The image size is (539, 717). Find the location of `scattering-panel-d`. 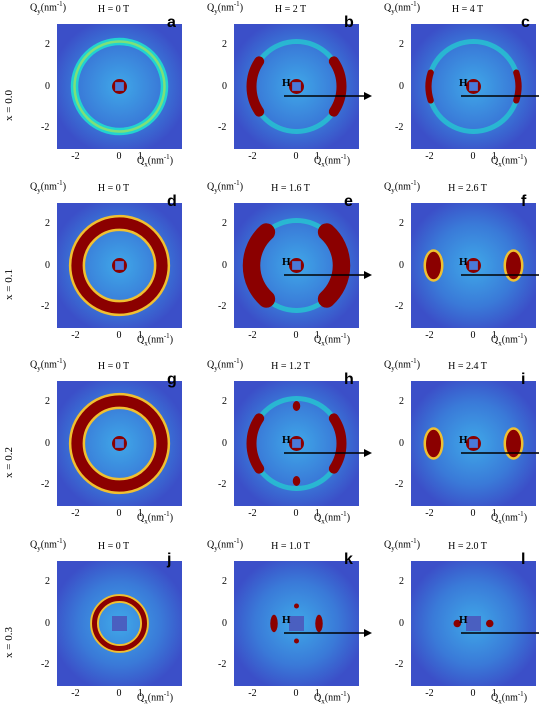

scattering-panel-d is located at coordinates (119, 265).